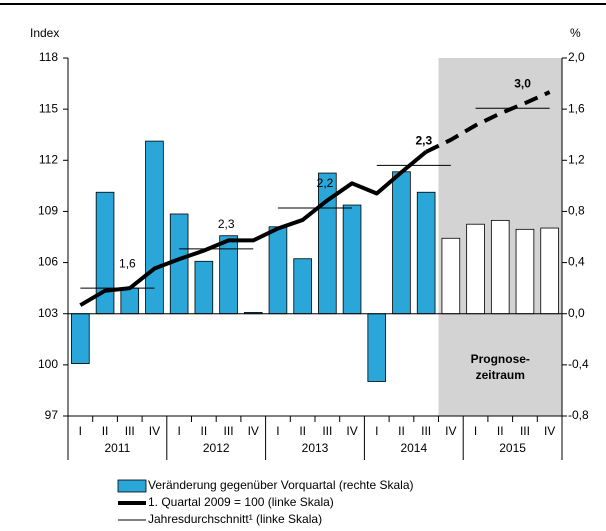  What do you see at coordinates (576, 211) in the screenshot?
I see `y2-tick-label: 0,8` at bounding box center [576, 211].